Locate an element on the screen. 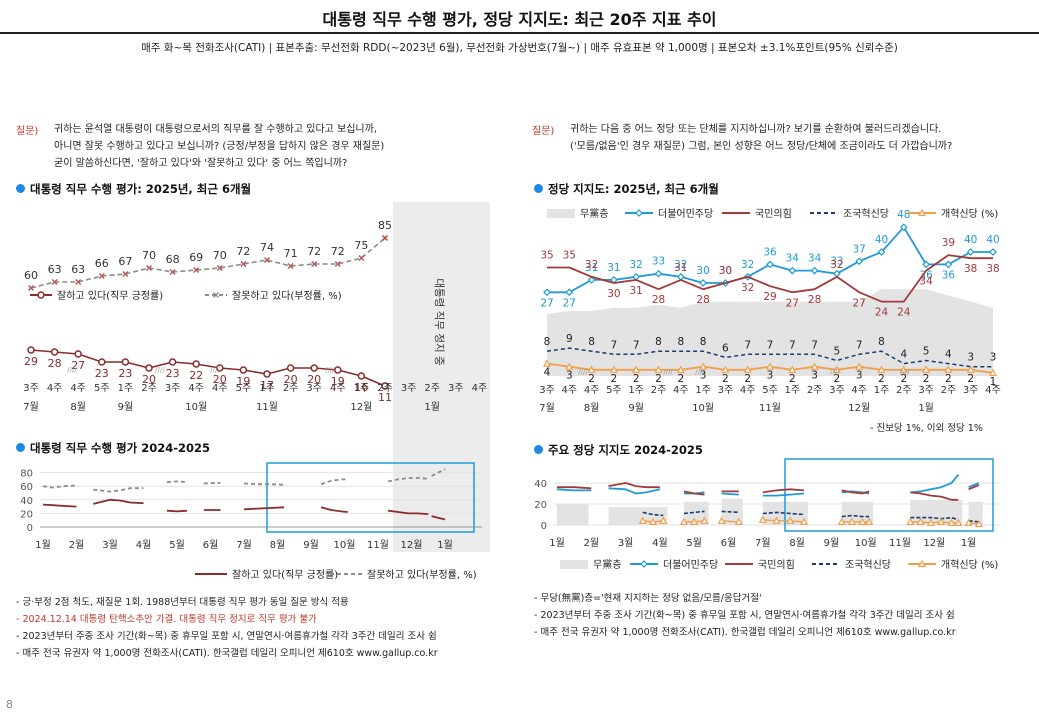  dem-value-label: 31 is located at coordinates (613, 268).